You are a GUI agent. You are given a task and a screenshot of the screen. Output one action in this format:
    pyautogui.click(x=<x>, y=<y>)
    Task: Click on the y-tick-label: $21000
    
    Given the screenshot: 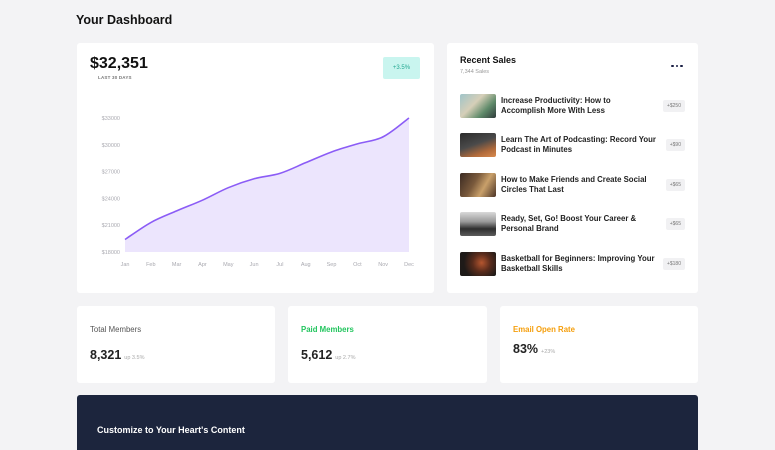 What is the action you would take?
    pyautogui.click(x=111, y=226)
    